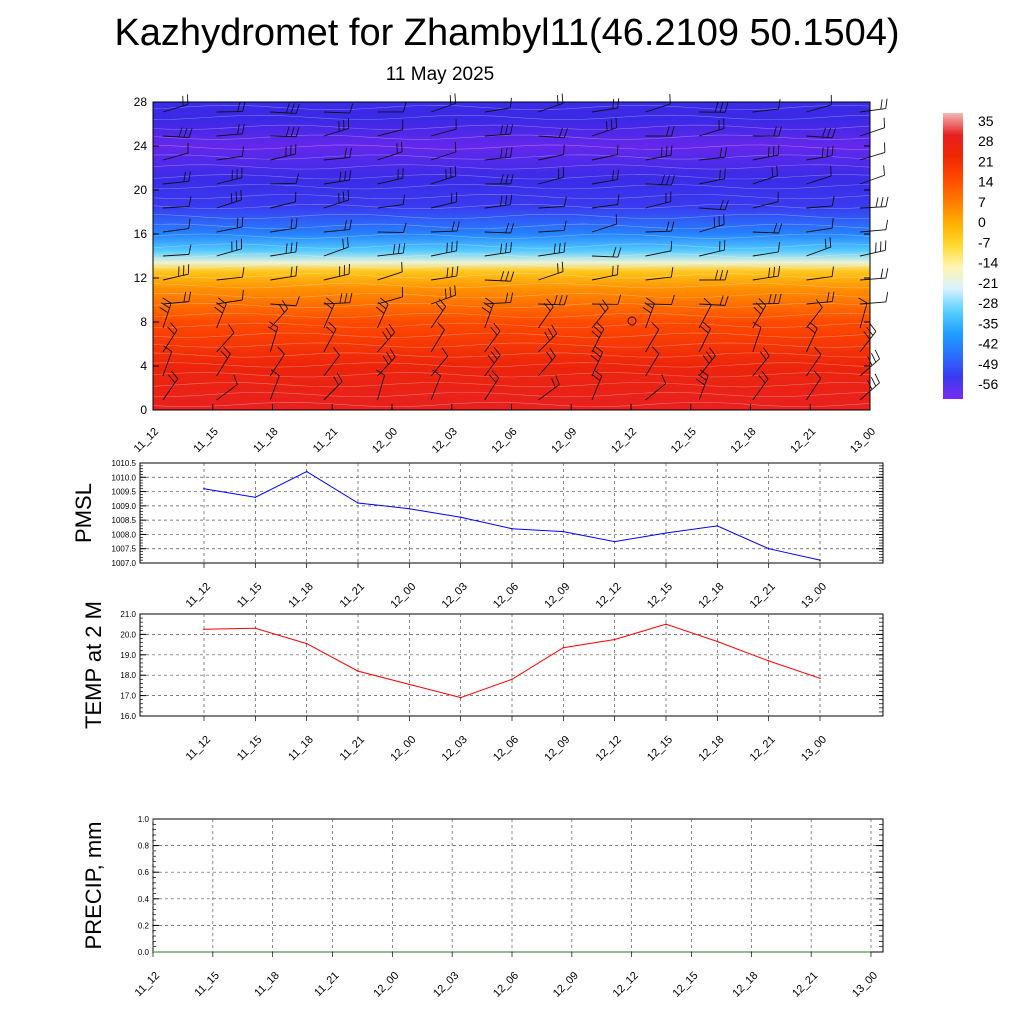  I want to click on x-tick-label: 11_15, so click(250, 749).